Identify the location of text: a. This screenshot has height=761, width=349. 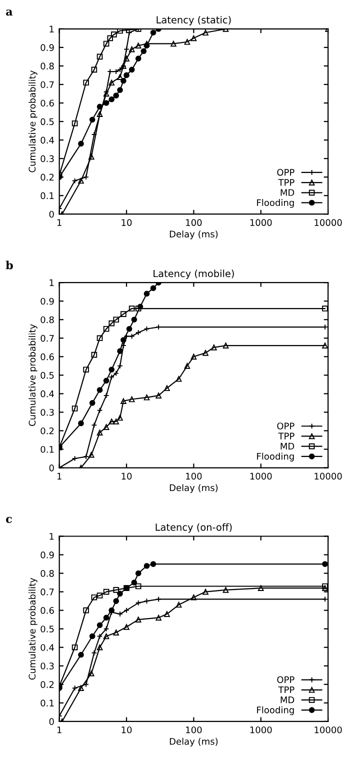
(9, 13).